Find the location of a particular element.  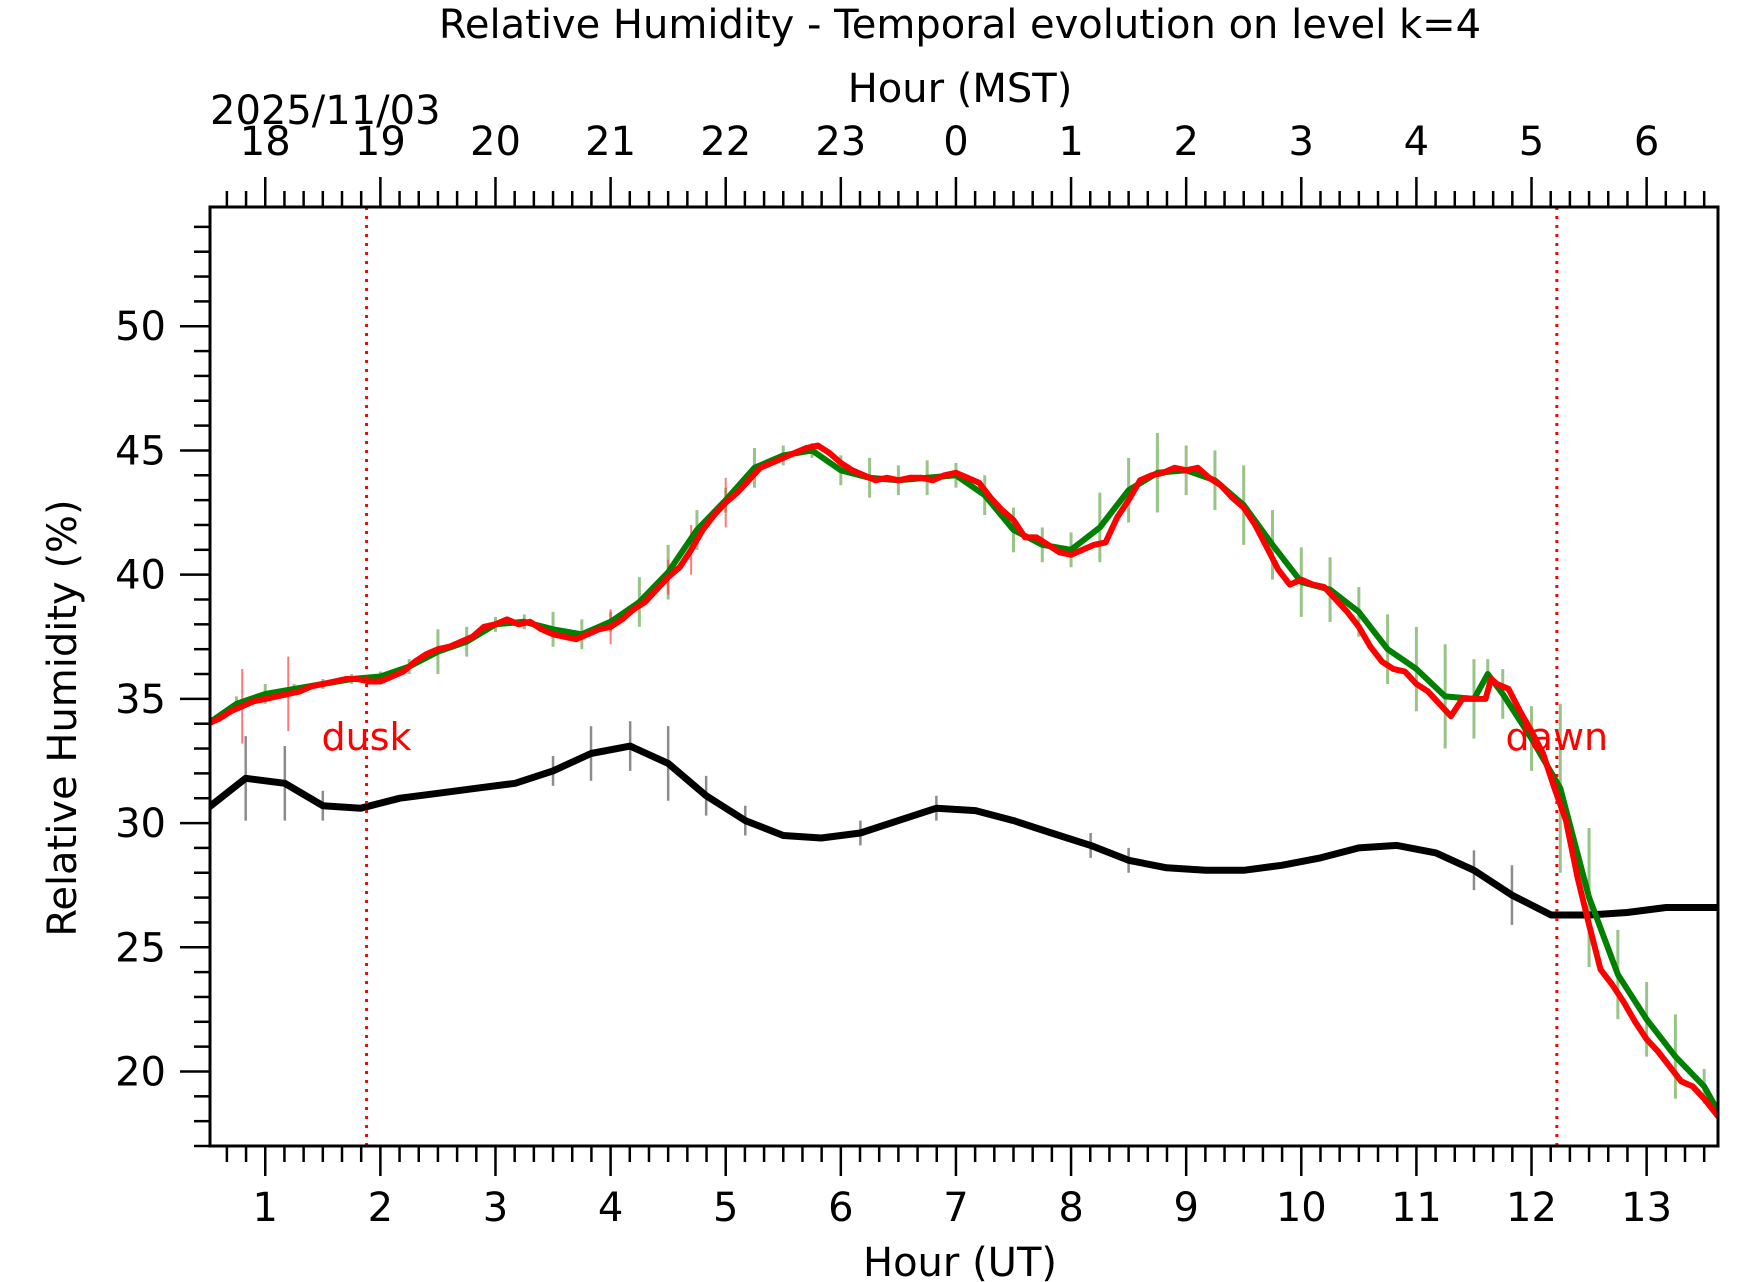

x-tick-label: 11 is located at coordinates (1416, 1208).